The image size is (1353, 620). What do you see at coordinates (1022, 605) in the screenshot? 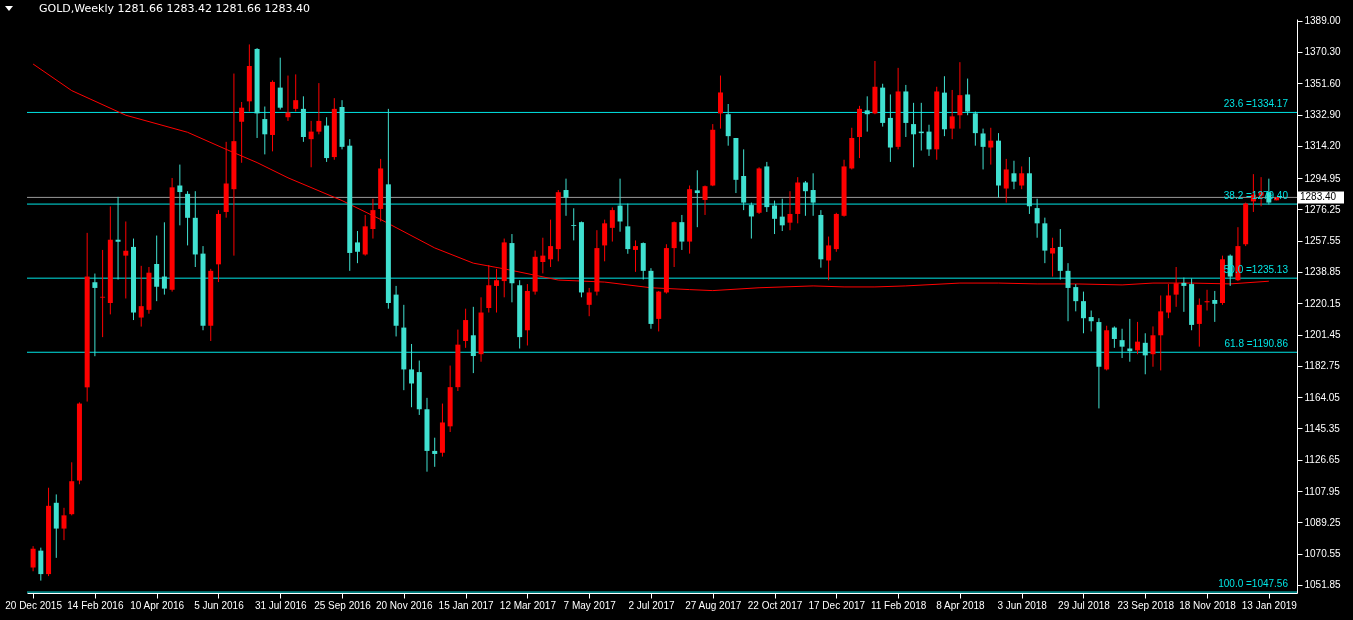
I see `x-tick-label: 3 Jun 2018` at bounding box center [1022, 605].